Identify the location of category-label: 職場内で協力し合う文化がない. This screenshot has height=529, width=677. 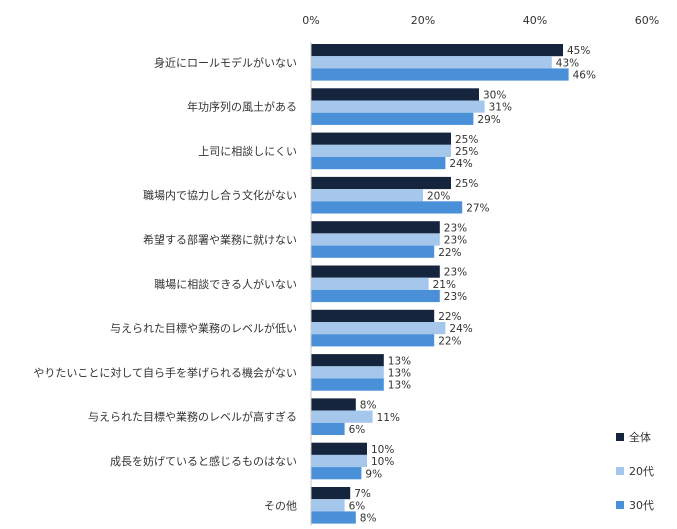
(220, 195).